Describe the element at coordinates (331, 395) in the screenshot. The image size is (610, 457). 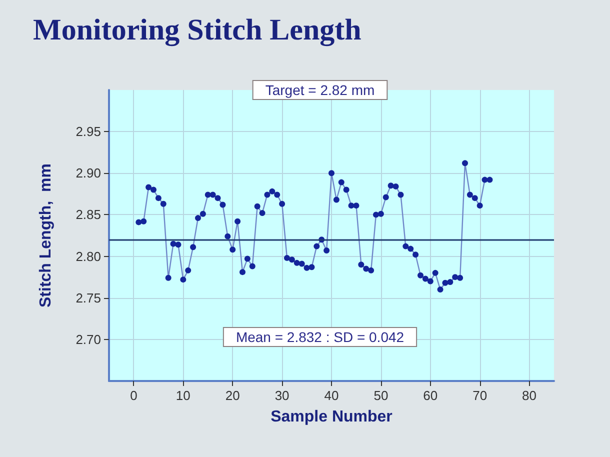
I see `x-tick-label: 40` at that location.